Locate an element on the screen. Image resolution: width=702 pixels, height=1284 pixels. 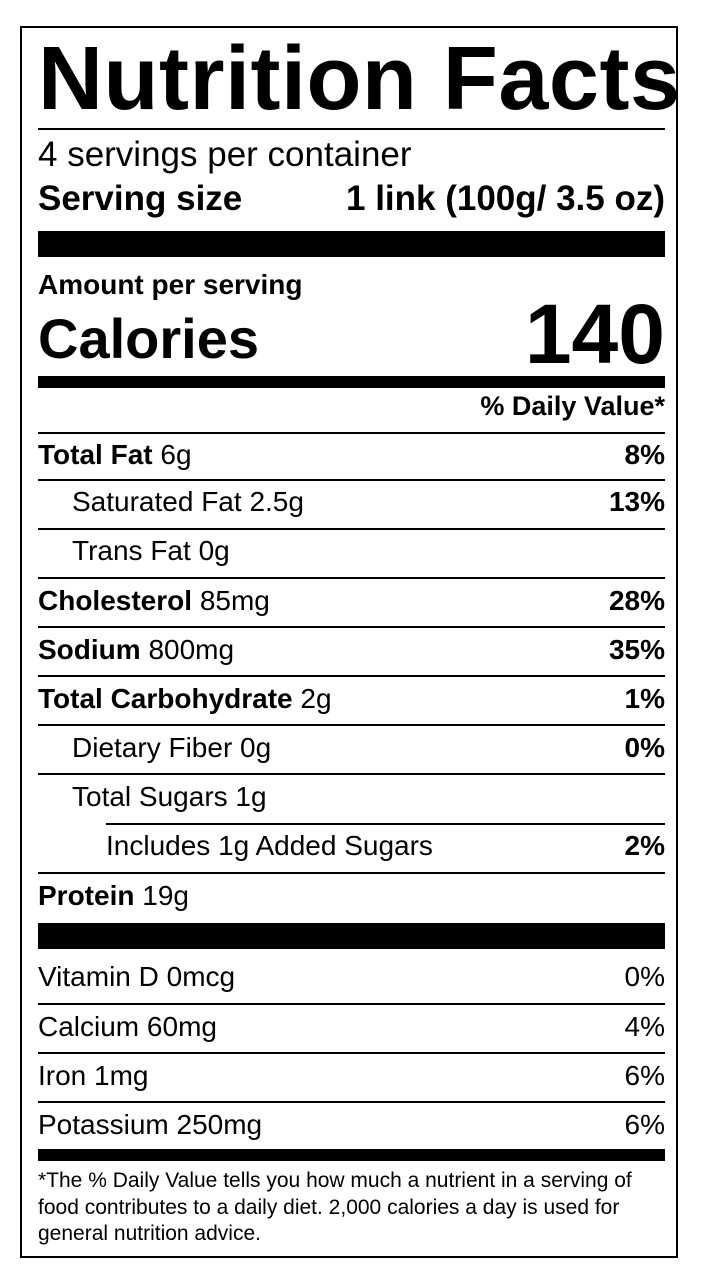
nutrient-dv: 28% is located at coordinates (636, 600).